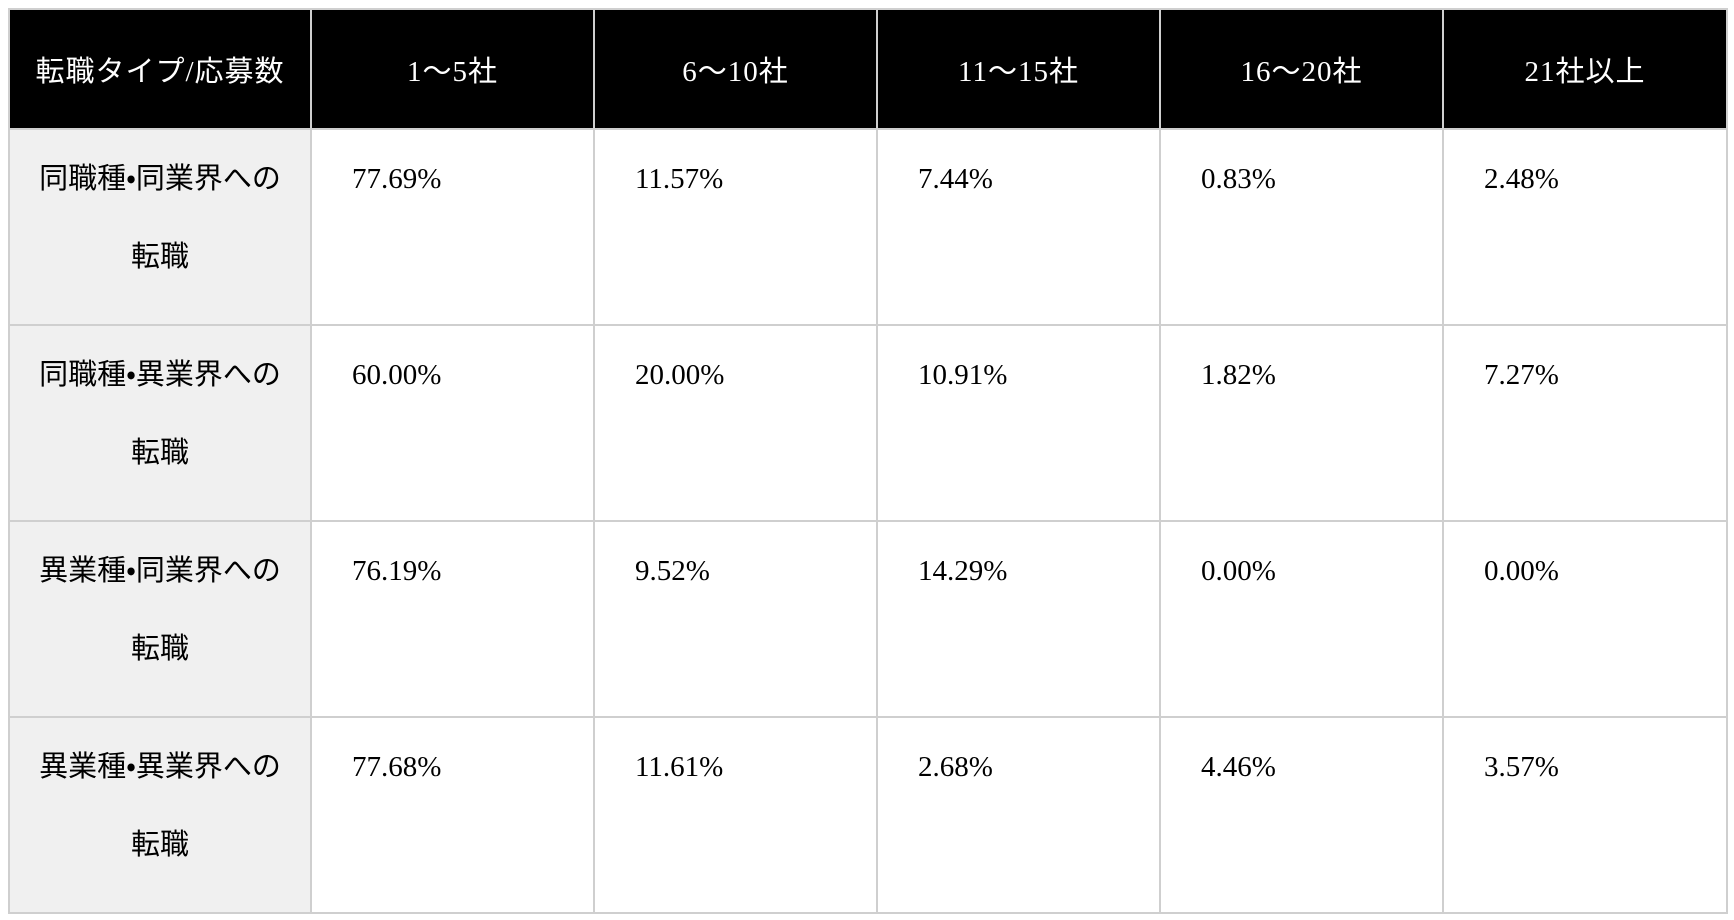 This screenshot has height=920, width=1734. What do you see at coordinates (1018, 815) in the screenshot?
I see `table-cell: 2.68%` at bounding box center [1018, 815].